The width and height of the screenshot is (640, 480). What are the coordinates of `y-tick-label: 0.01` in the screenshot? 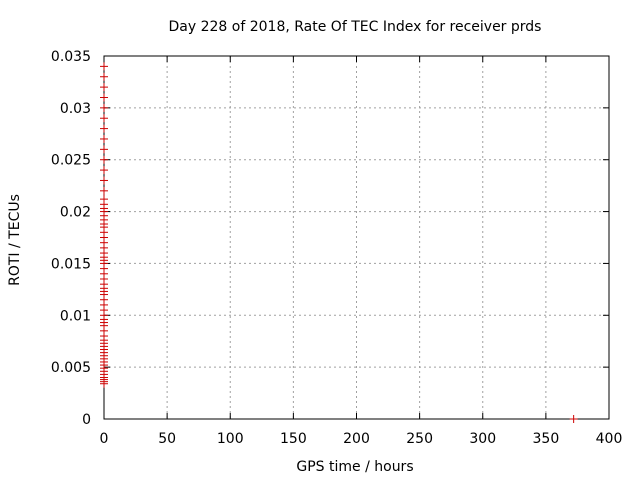 It's located at (75, 316).